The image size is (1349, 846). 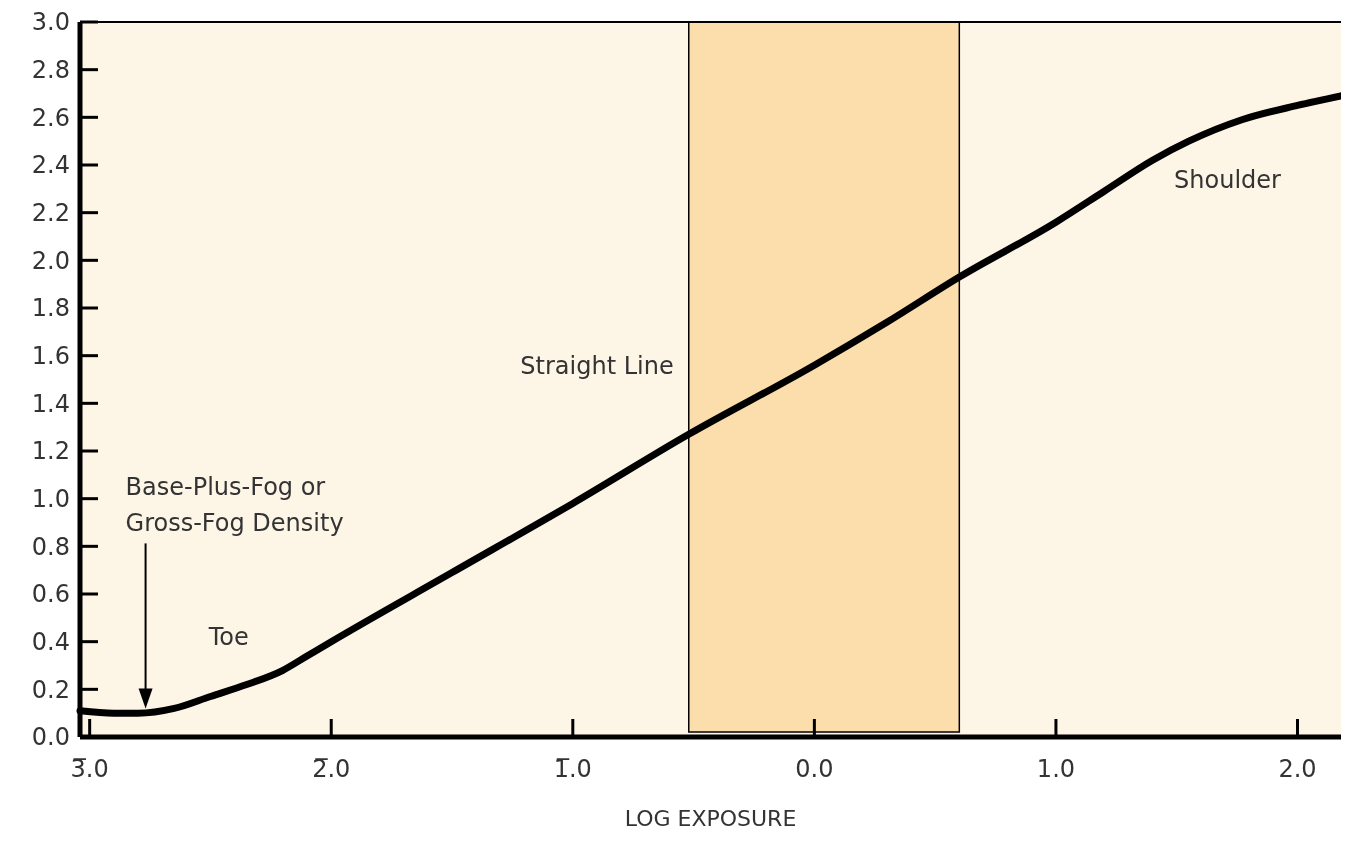 What do you see at coordinates (89, 769) in the screenshot?
I see `x-tick-label: 3̅.0` at bounding box center [89, 769].